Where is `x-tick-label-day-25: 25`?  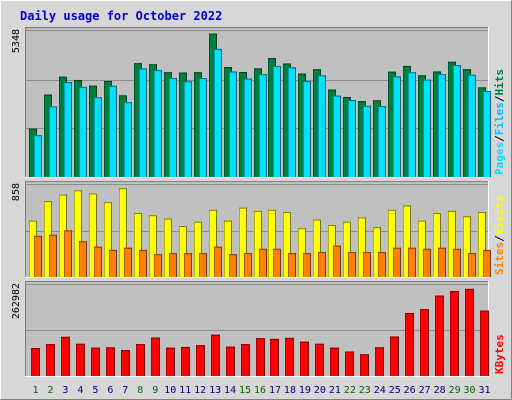 x-tick-label-day-25: 25 is located at coordinates (395, 390).